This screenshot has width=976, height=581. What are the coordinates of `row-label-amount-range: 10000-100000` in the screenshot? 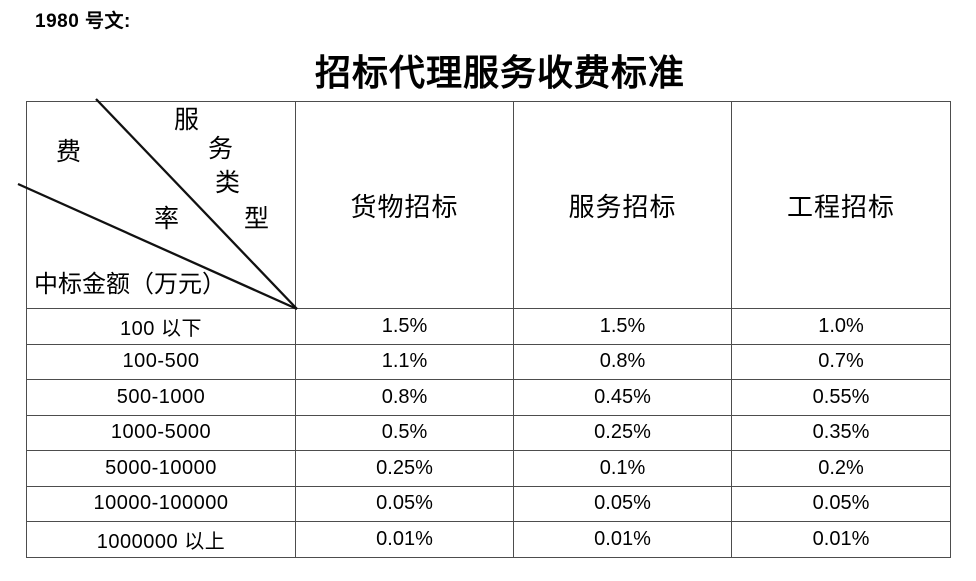 It's located at (161, 503).